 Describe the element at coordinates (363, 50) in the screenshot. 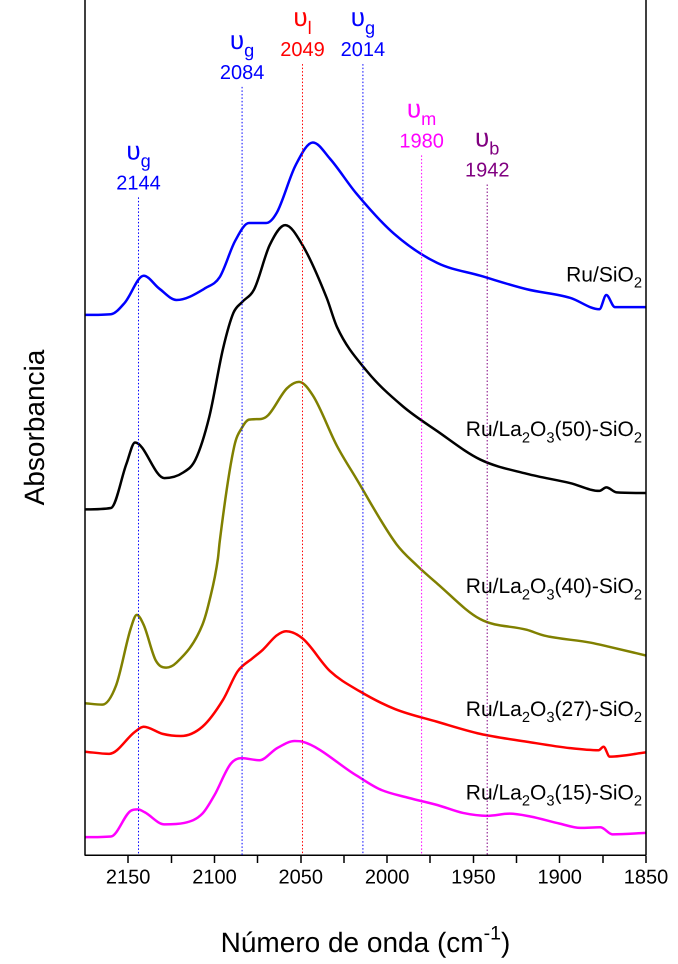

I see `text: 2014` at that location.